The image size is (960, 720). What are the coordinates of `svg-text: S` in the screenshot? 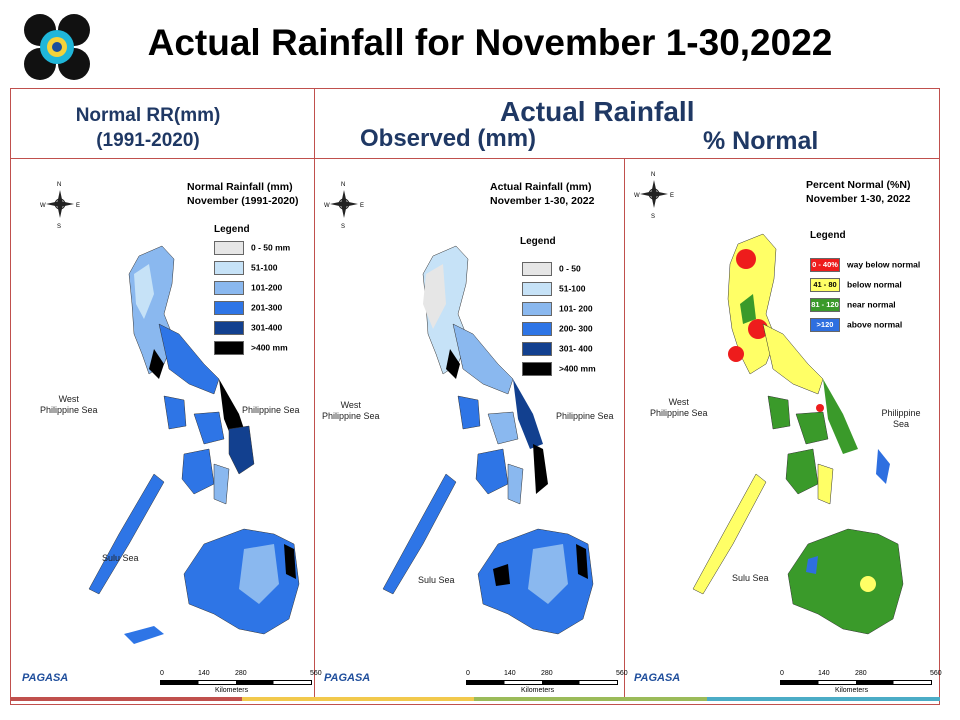 It's located at (653, 217).